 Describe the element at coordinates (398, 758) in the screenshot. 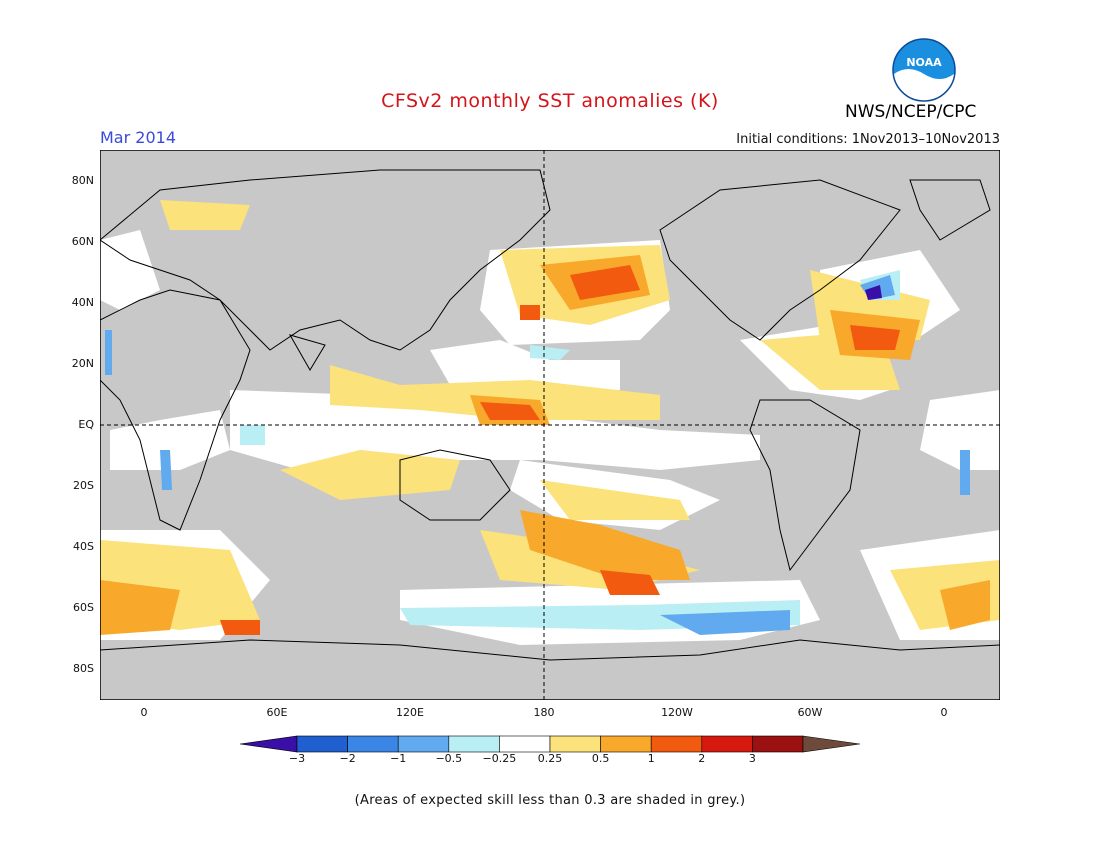

I see `colorbar-tick-label: −1` at that location.